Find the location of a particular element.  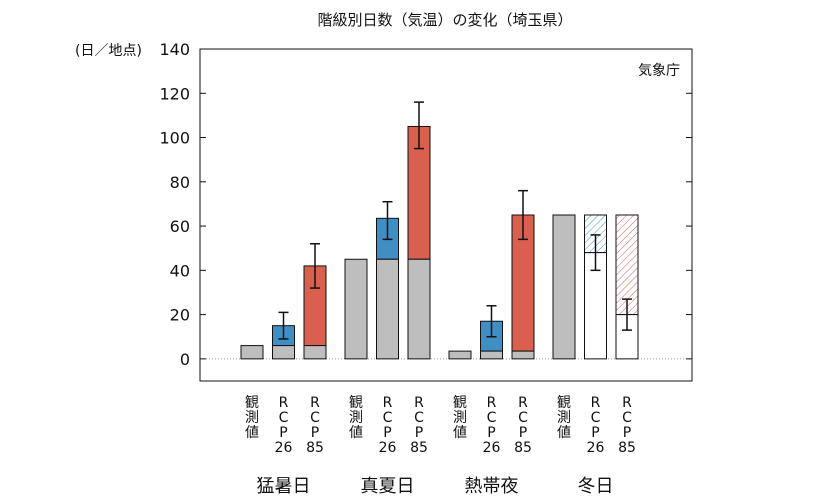

group-label: 熱帯夜 is located at coordinates (492, 486).